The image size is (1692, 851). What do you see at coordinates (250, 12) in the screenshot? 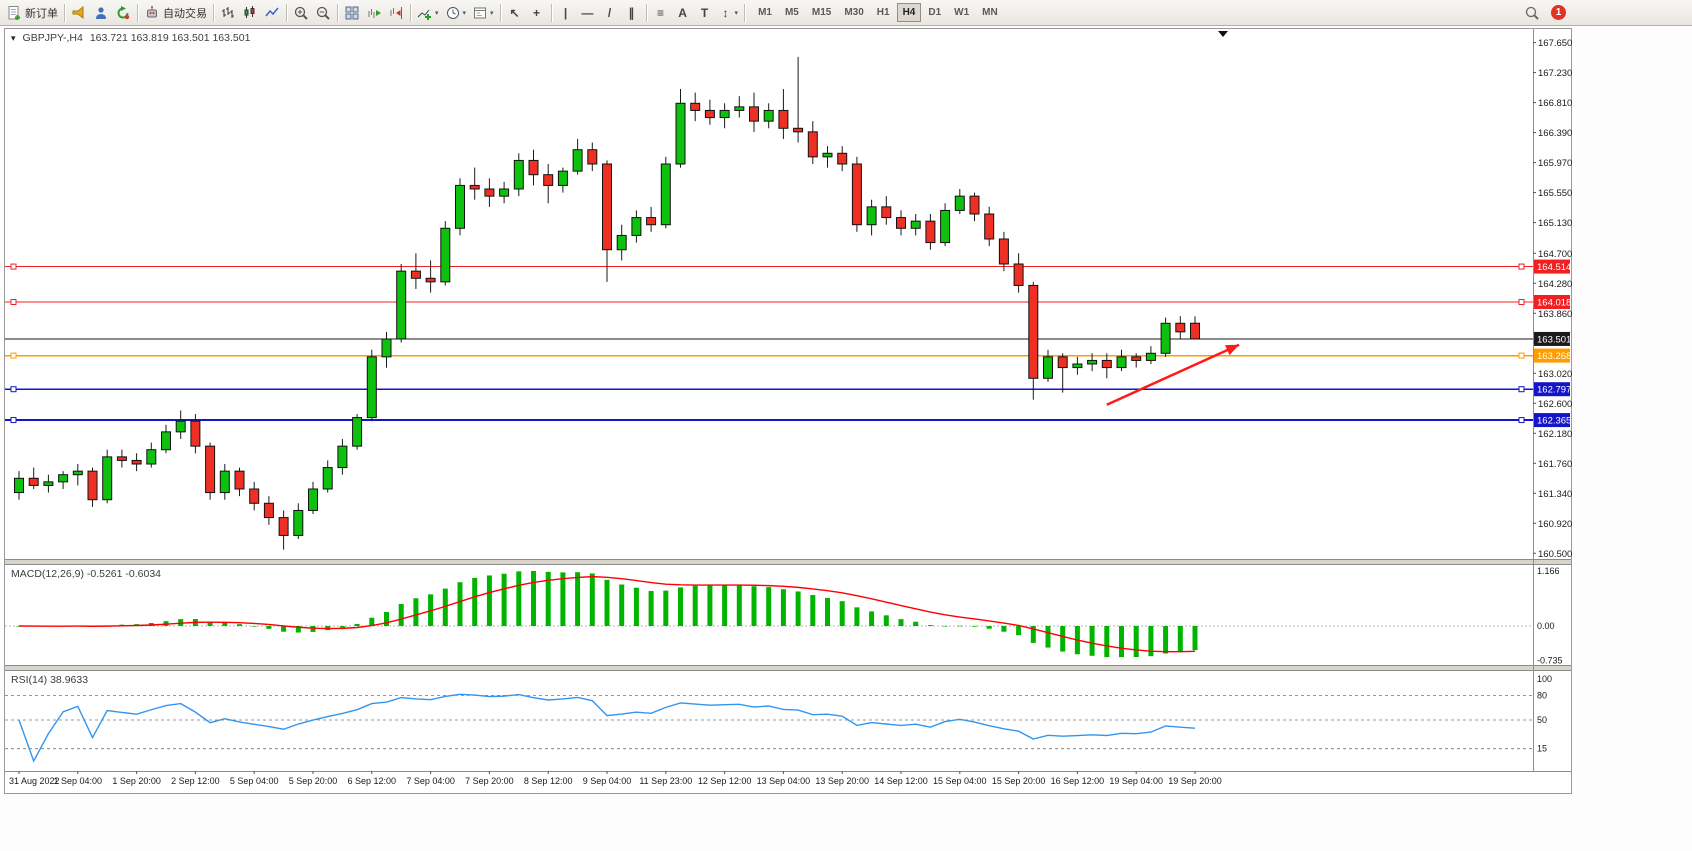
I see `candlestick-chart-button` at bounding box center [250, 12].